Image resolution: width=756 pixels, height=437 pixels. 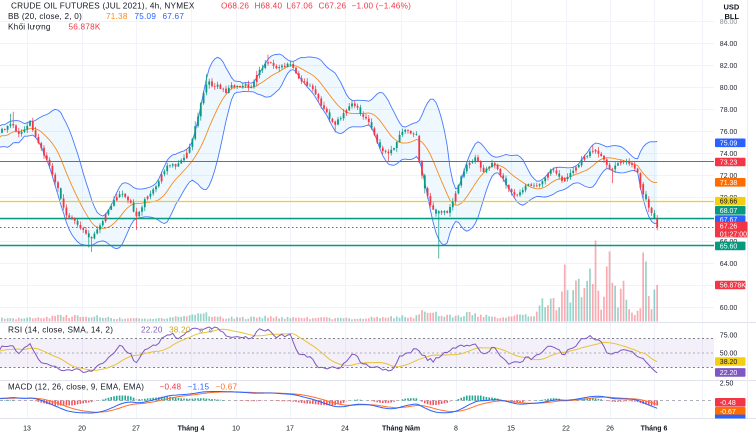 What do you see at coordinates (654, 429) in the screenshot?
I see `svg-text: Tháng 6` at bounding box center [654, 429].